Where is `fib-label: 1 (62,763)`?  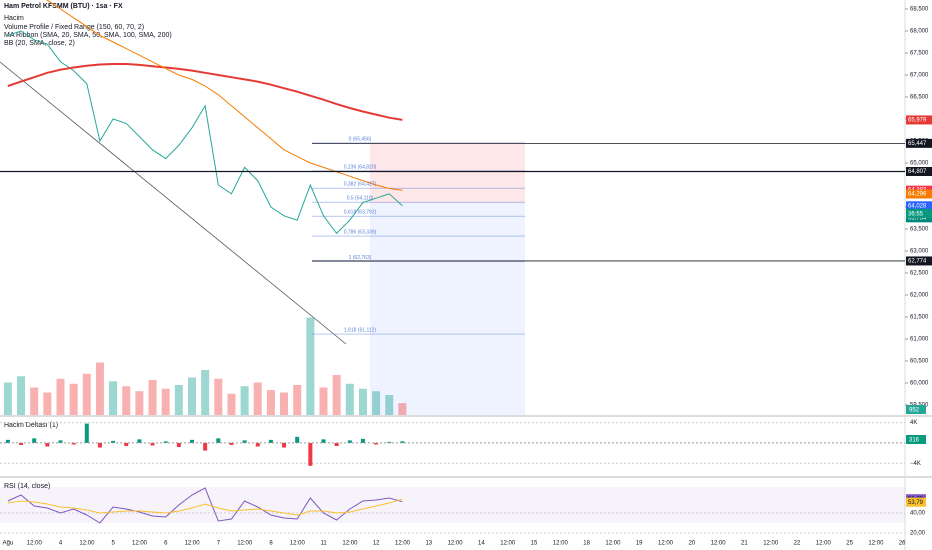 fib-label: 1 (62,763) is located at coordinates (360, 258).